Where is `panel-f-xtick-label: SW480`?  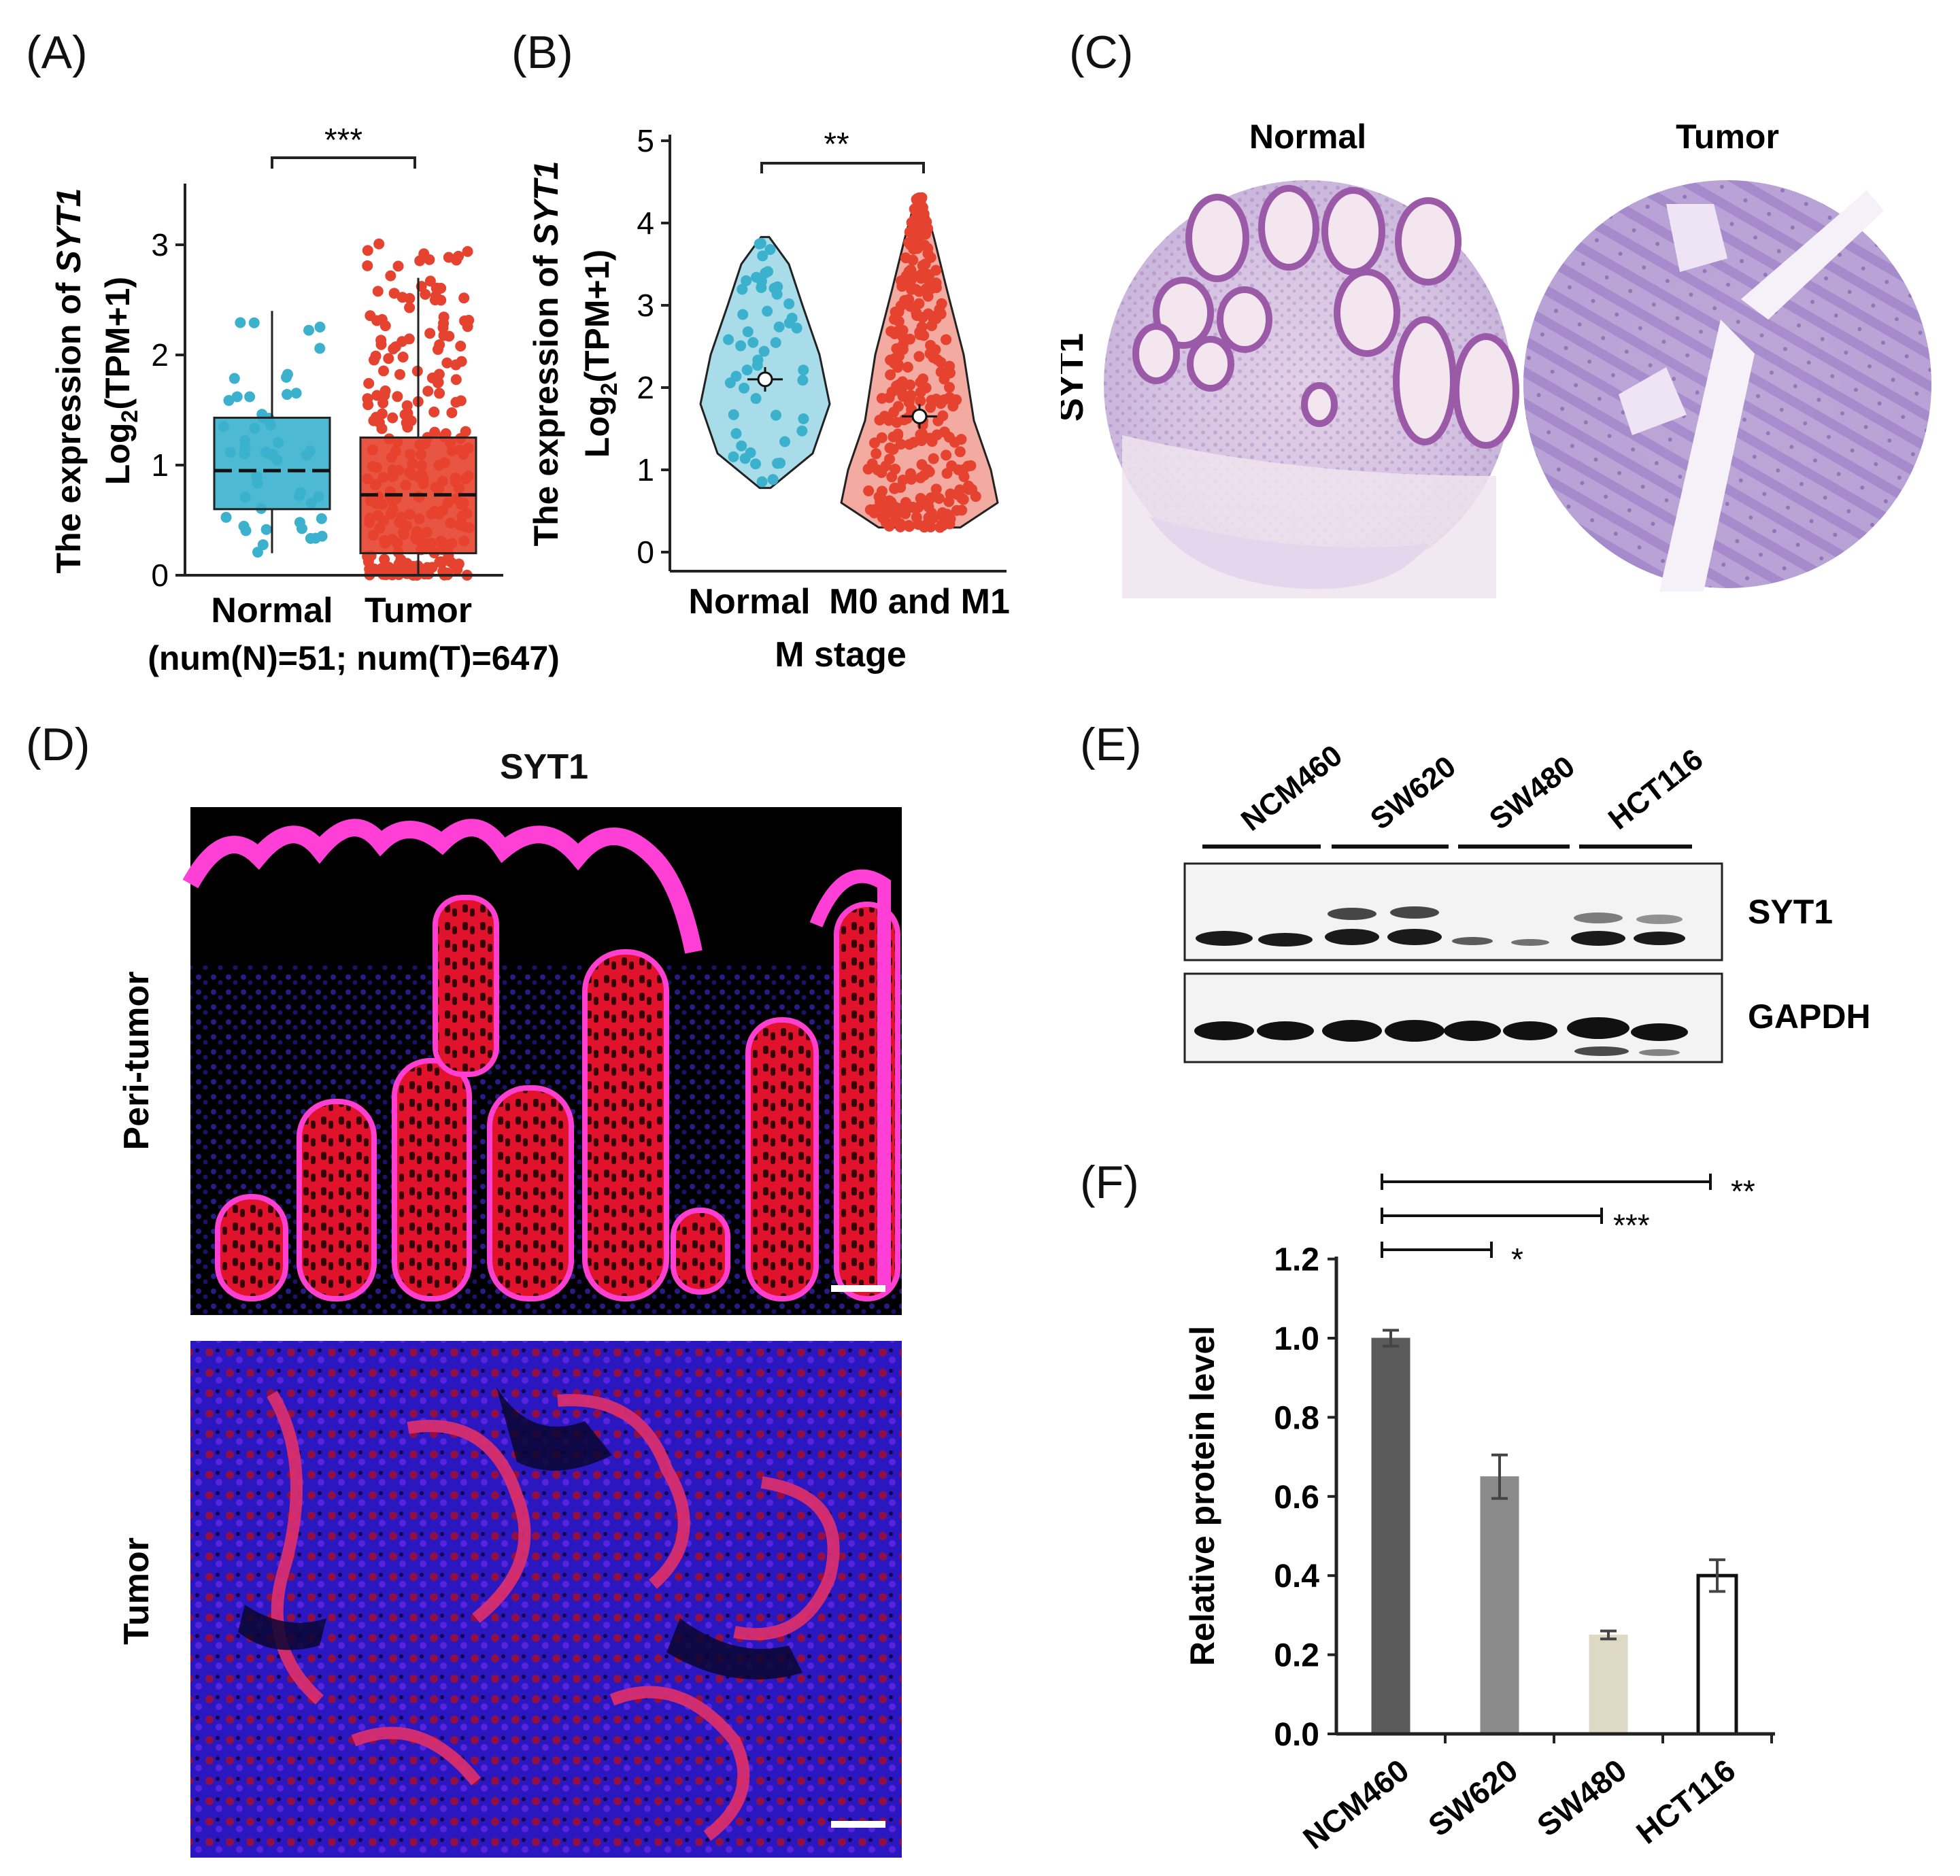
panel-f-xtick-label: SW480 is located at coordinates (1581, 1797).